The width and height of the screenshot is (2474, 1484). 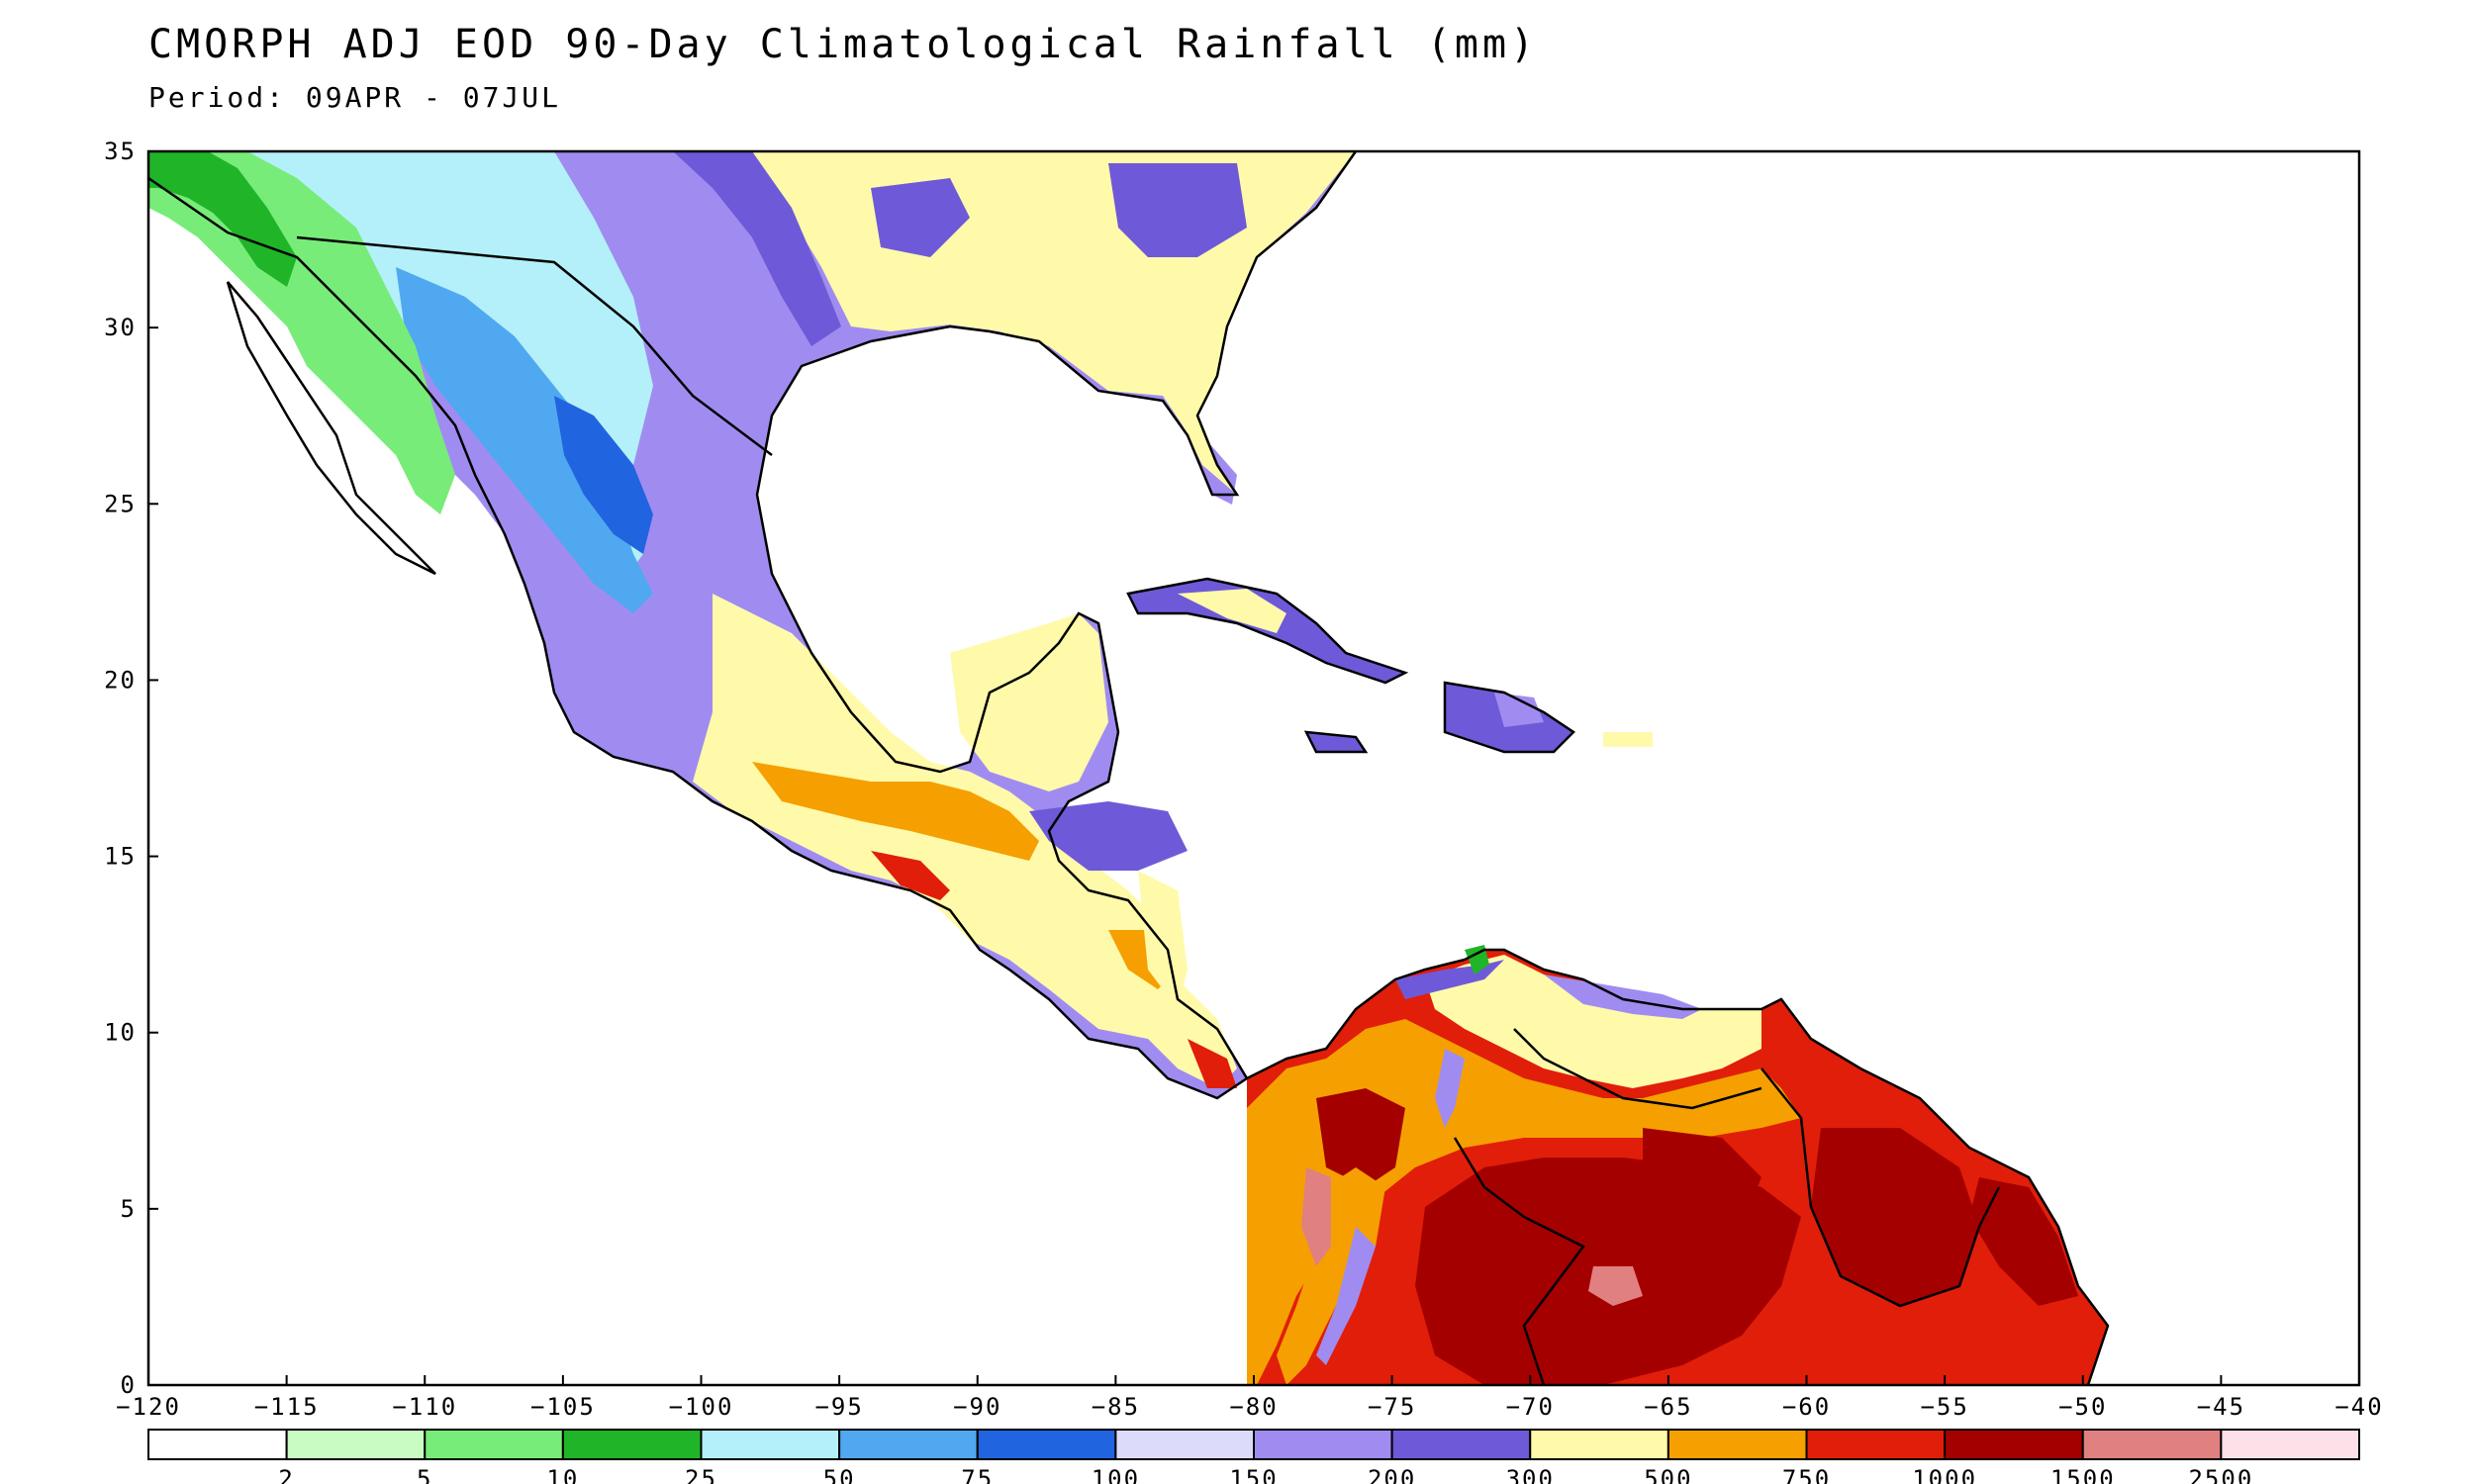 I want to click on lat-tick-label: 20, so click(x=121, y=680).